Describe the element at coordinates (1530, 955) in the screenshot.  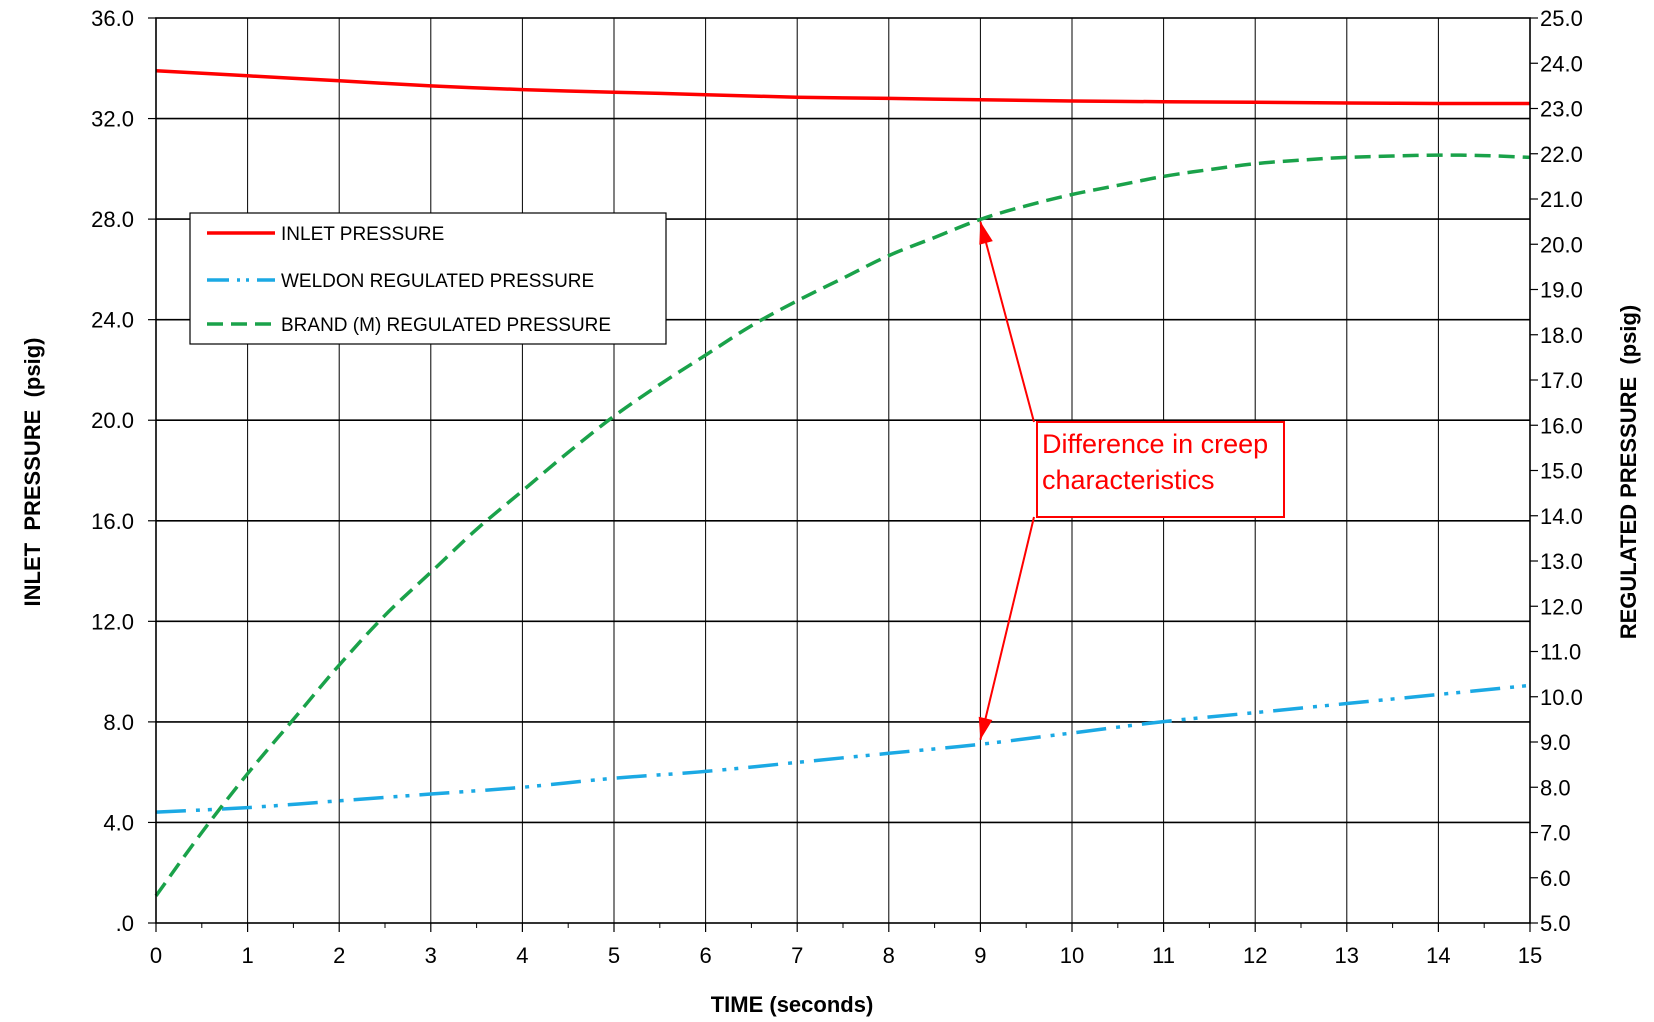
I see `x-tick-label: 15` at that location.